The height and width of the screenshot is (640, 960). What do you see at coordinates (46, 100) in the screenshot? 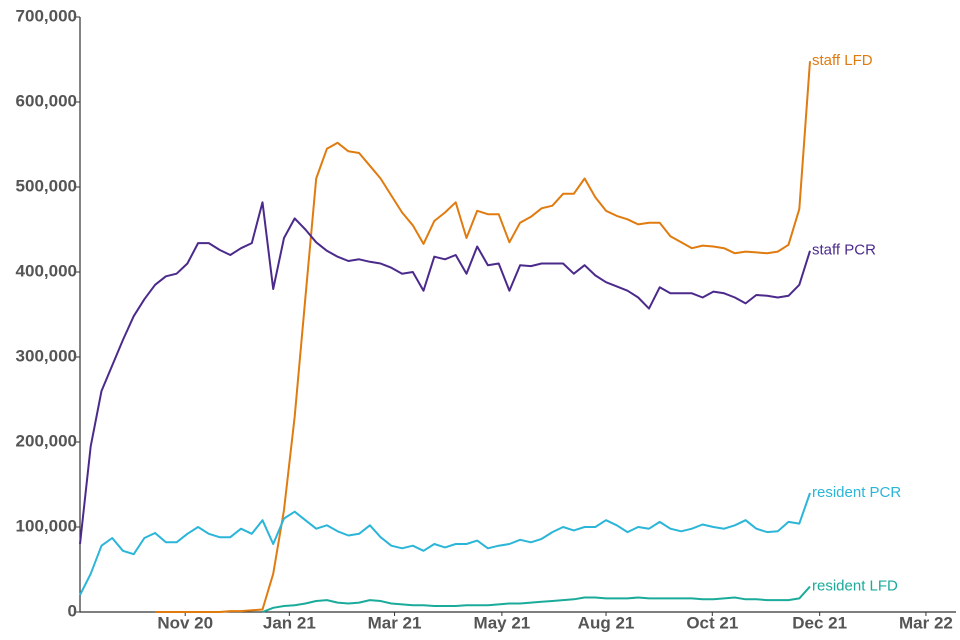
I see `y-tick-label: 600,000` at bounding box center [46, 100].